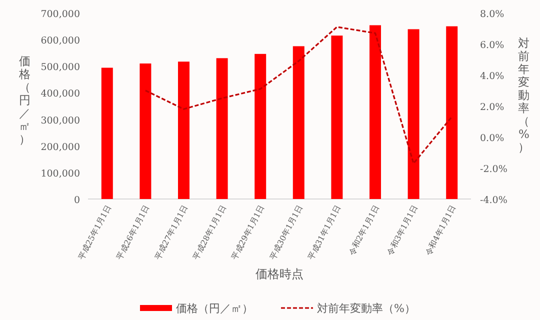 This screenshot has height=320, width=540. I want to click on x-tick-label: 平成28年1月1日, so click(210, 233).